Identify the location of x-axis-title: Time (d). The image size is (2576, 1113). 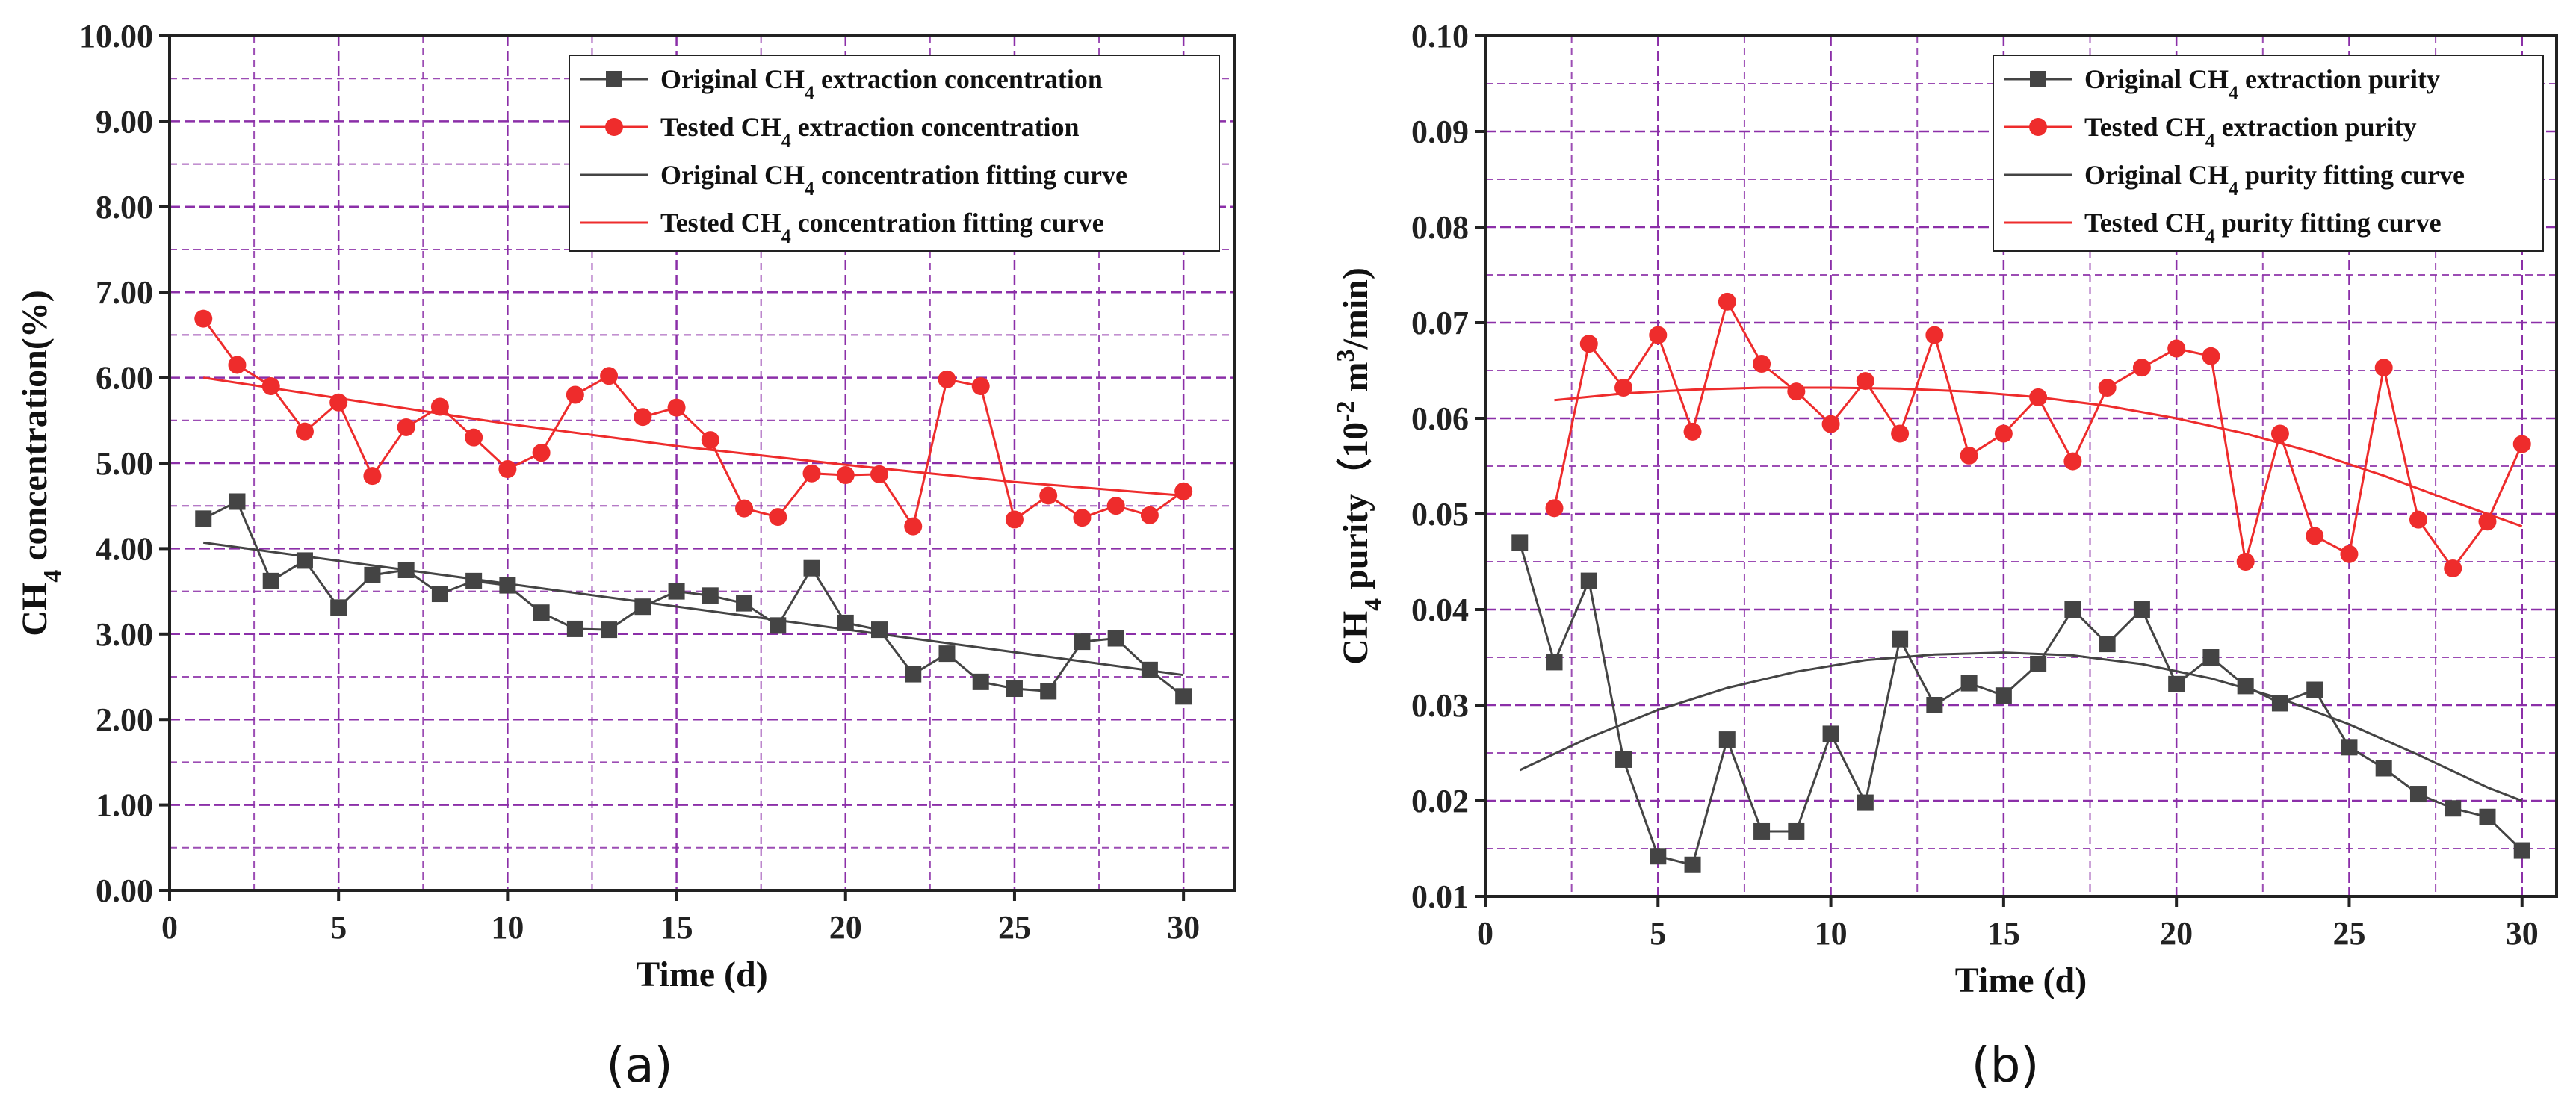
(2021, 981).